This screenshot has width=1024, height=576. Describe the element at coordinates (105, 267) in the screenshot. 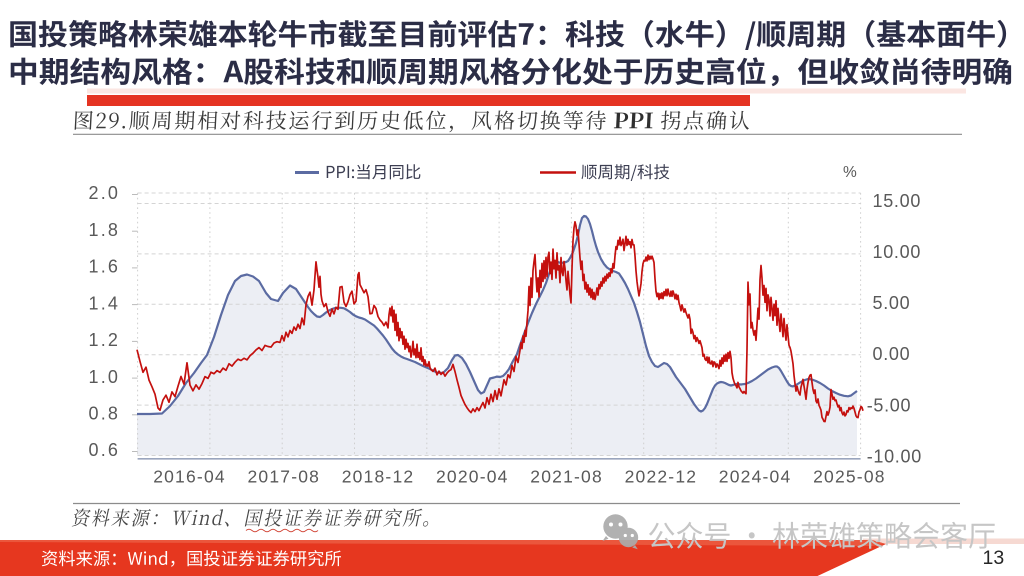

I see `svg-text: 1.6` at that location.